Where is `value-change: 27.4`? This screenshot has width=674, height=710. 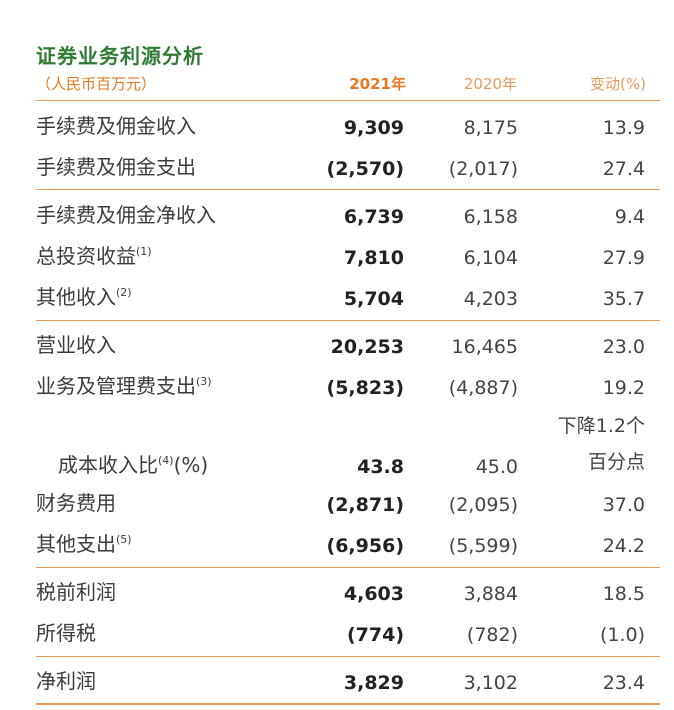 value-change: 27.4 is located at coordinates (623, 169).